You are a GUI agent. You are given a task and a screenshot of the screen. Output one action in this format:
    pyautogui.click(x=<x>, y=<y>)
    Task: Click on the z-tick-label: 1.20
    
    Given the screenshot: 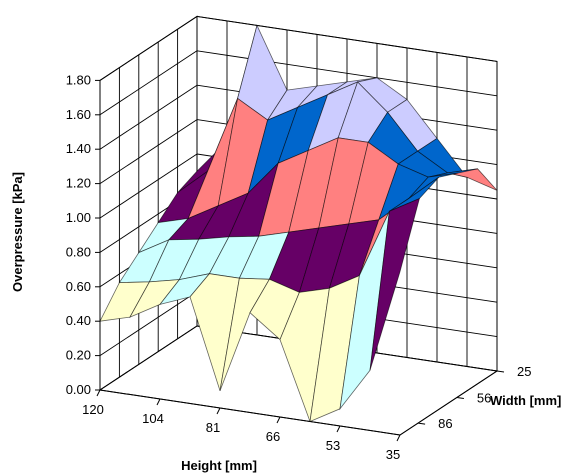 What is the action you would take?
    pyautogui.click(x=78, y=183)
    